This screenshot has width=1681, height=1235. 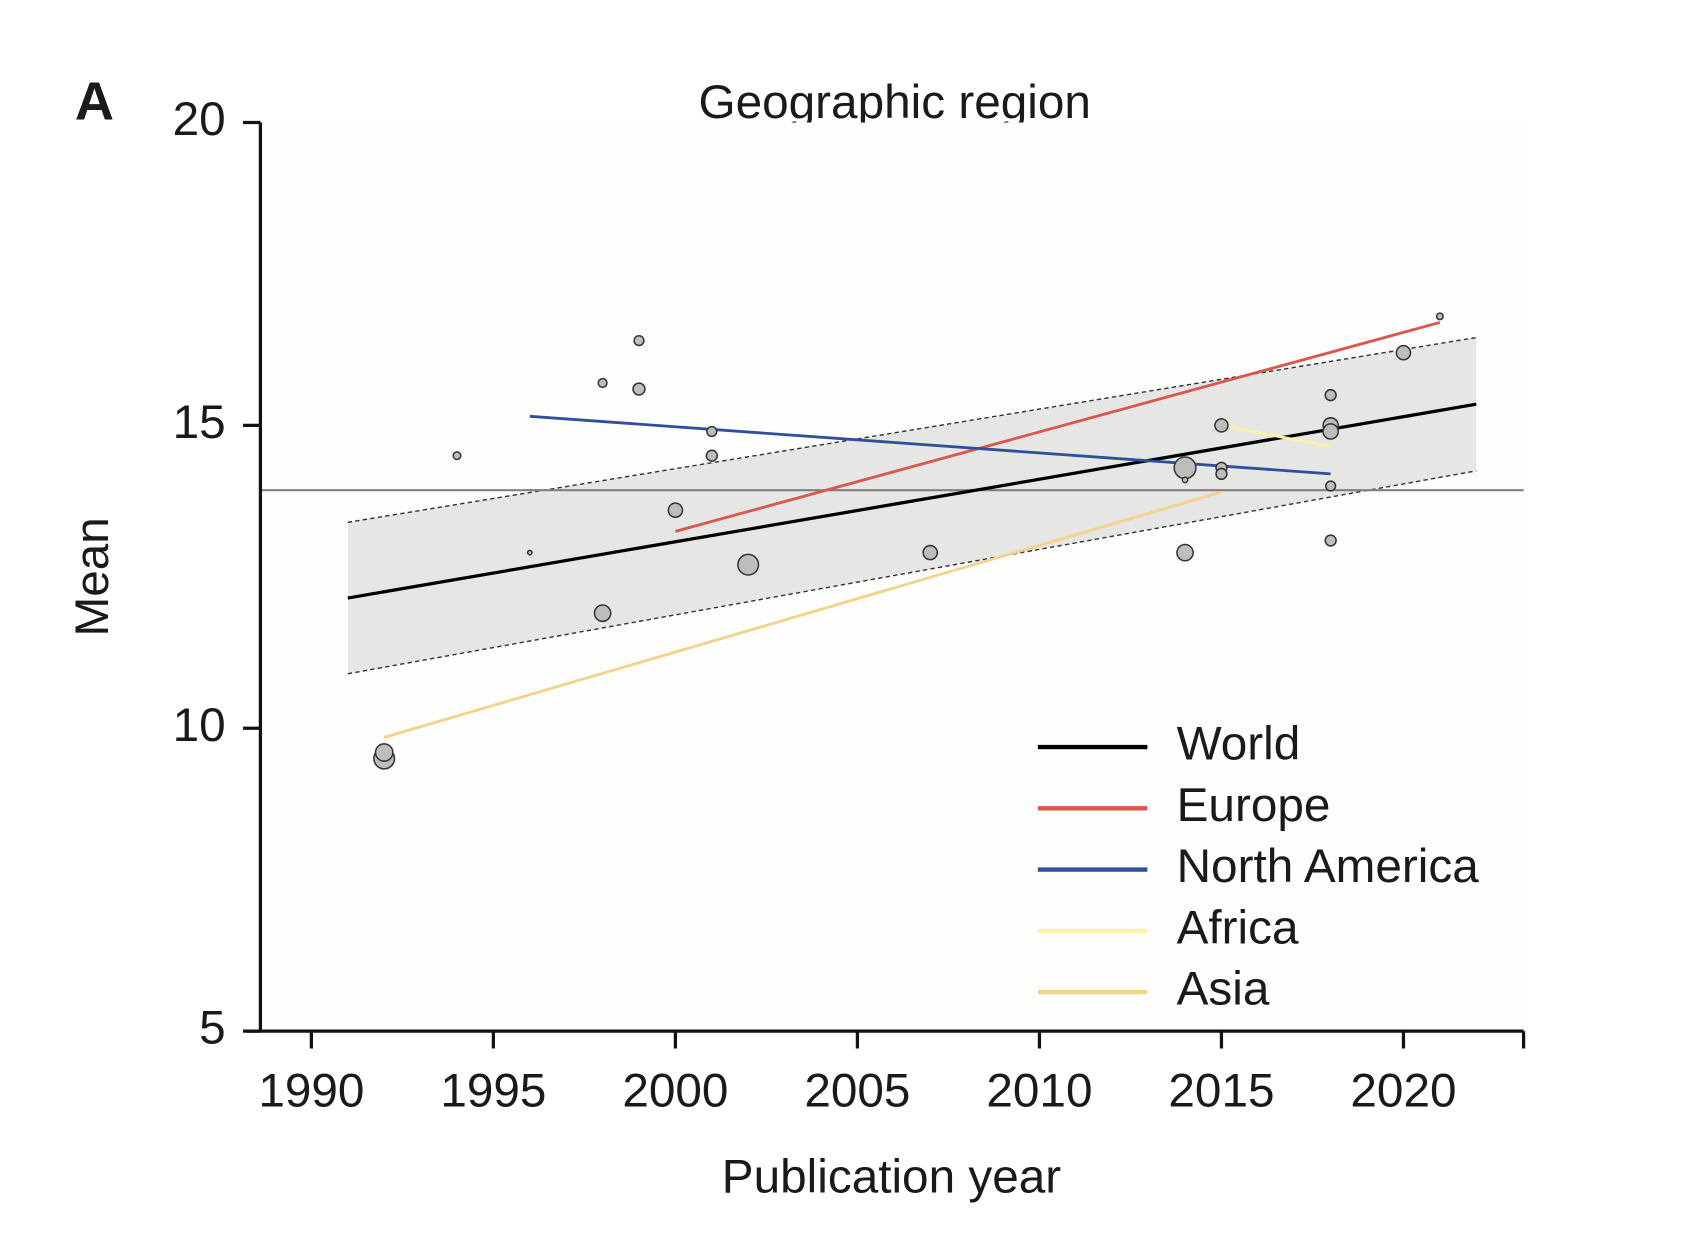 I want to click on legend-label: Europe, so click(x=1254, y=805).